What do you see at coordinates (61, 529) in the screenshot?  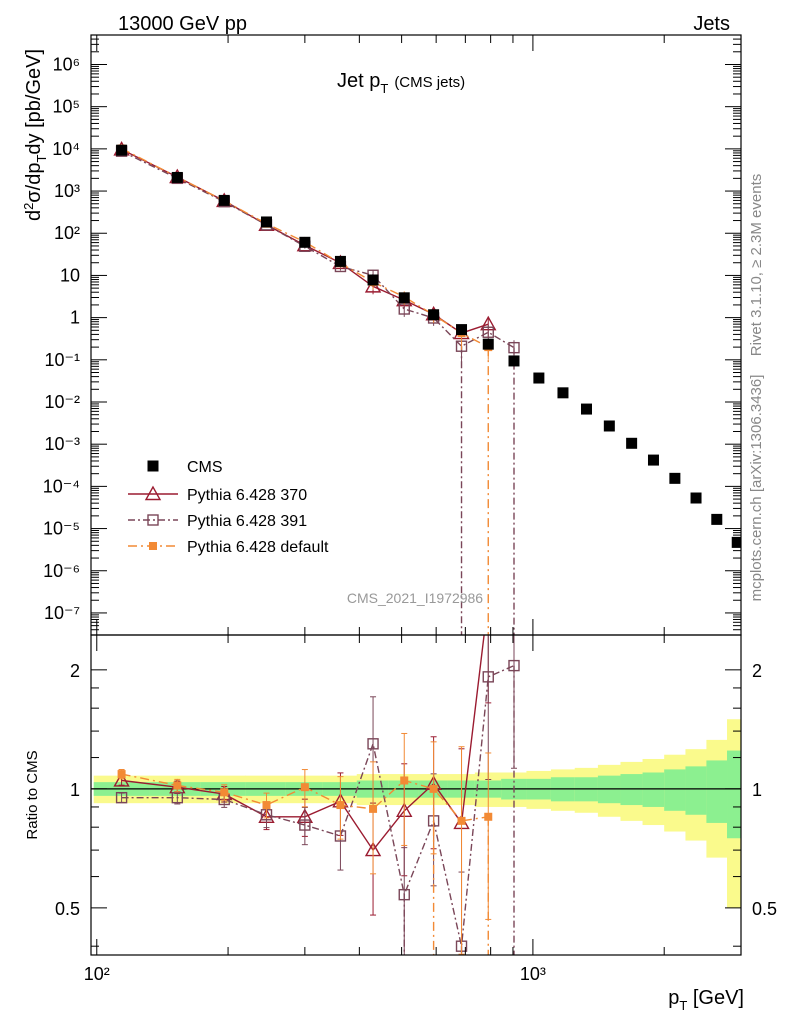 I see `y-tick-label: 10⁻⁵` at bounding box center [61, 529].